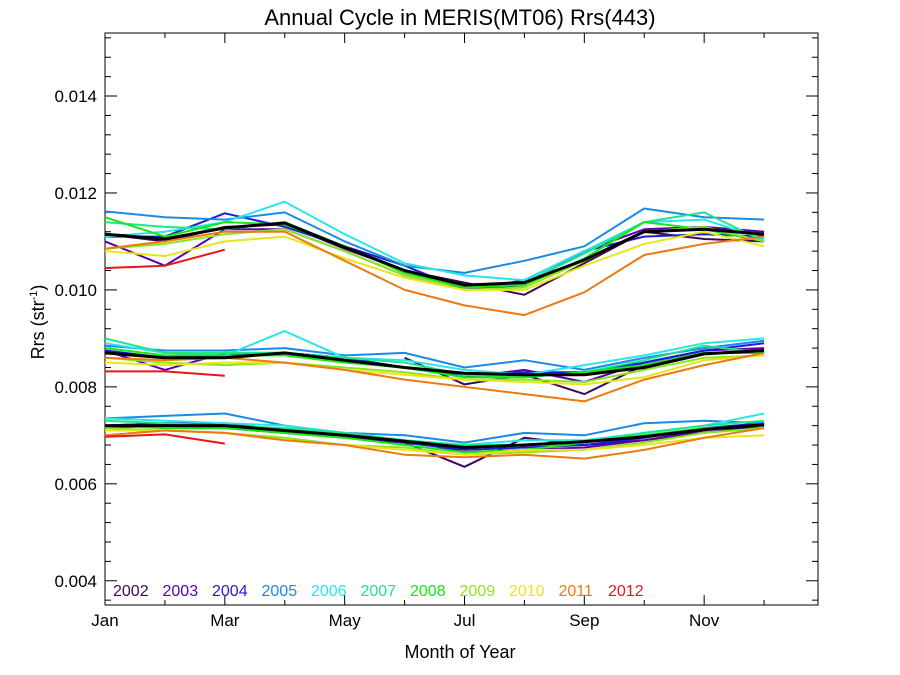 The width and height of the screenshot is (900, 675). I want to click on legend-entry-2004: 2004, so click(230, 591).